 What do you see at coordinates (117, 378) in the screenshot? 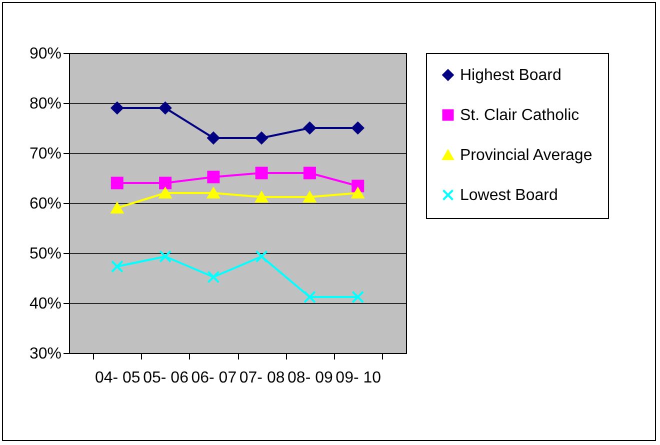
I see `x-tick-label: 04- 05` at bounding box center [117, 378].